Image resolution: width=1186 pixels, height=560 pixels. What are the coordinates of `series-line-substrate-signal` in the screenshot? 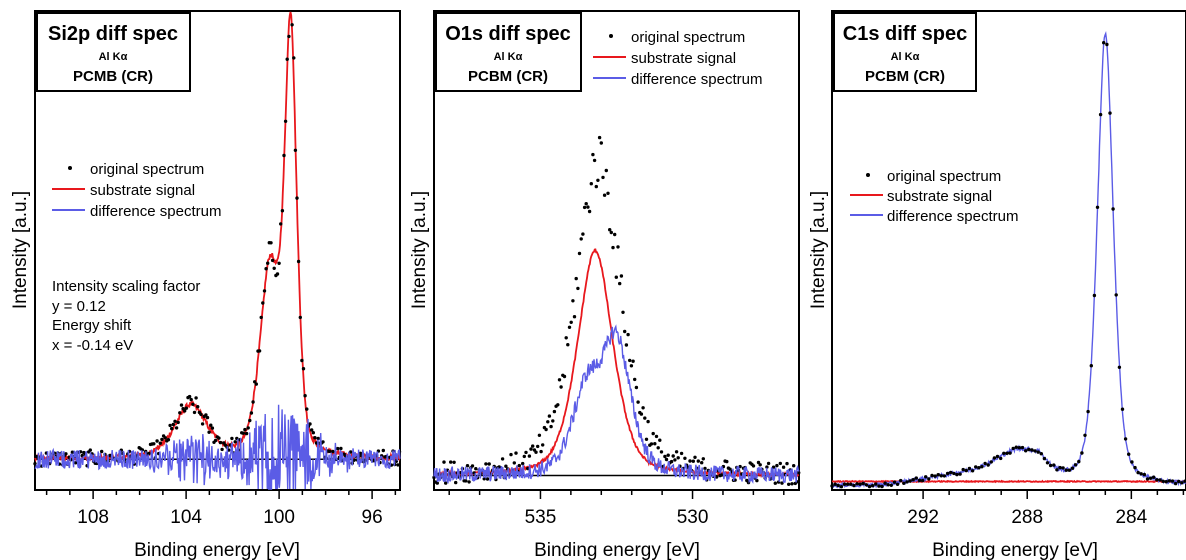 It's located at (1008, 481).